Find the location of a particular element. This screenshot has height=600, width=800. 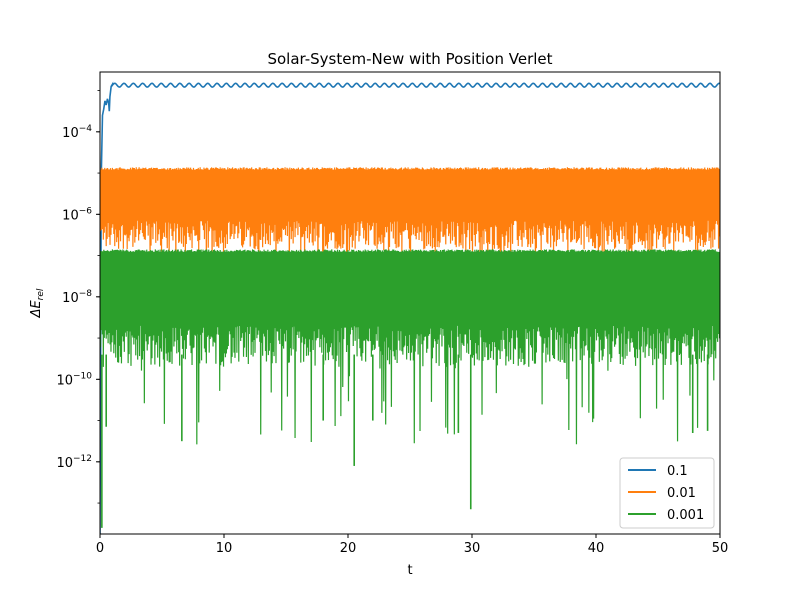

x-tick-label: 50 is located at coordinates (720, 548).